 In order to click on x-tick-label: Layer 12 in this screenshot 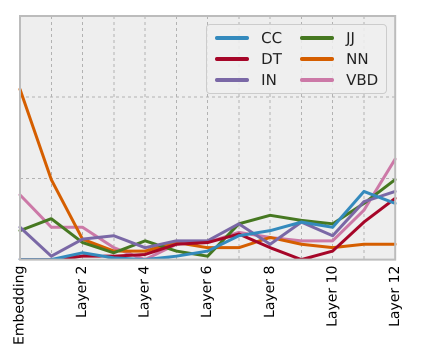, I will do `click(394, 296)`.